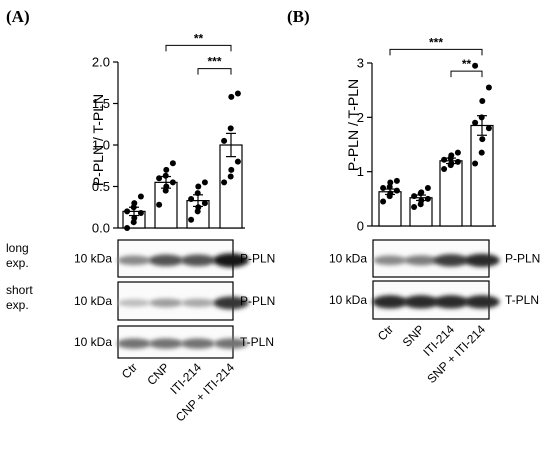 This screenshot has width=550, height=449. I want to click on panel-a-letter: (A), so click(18, 16).